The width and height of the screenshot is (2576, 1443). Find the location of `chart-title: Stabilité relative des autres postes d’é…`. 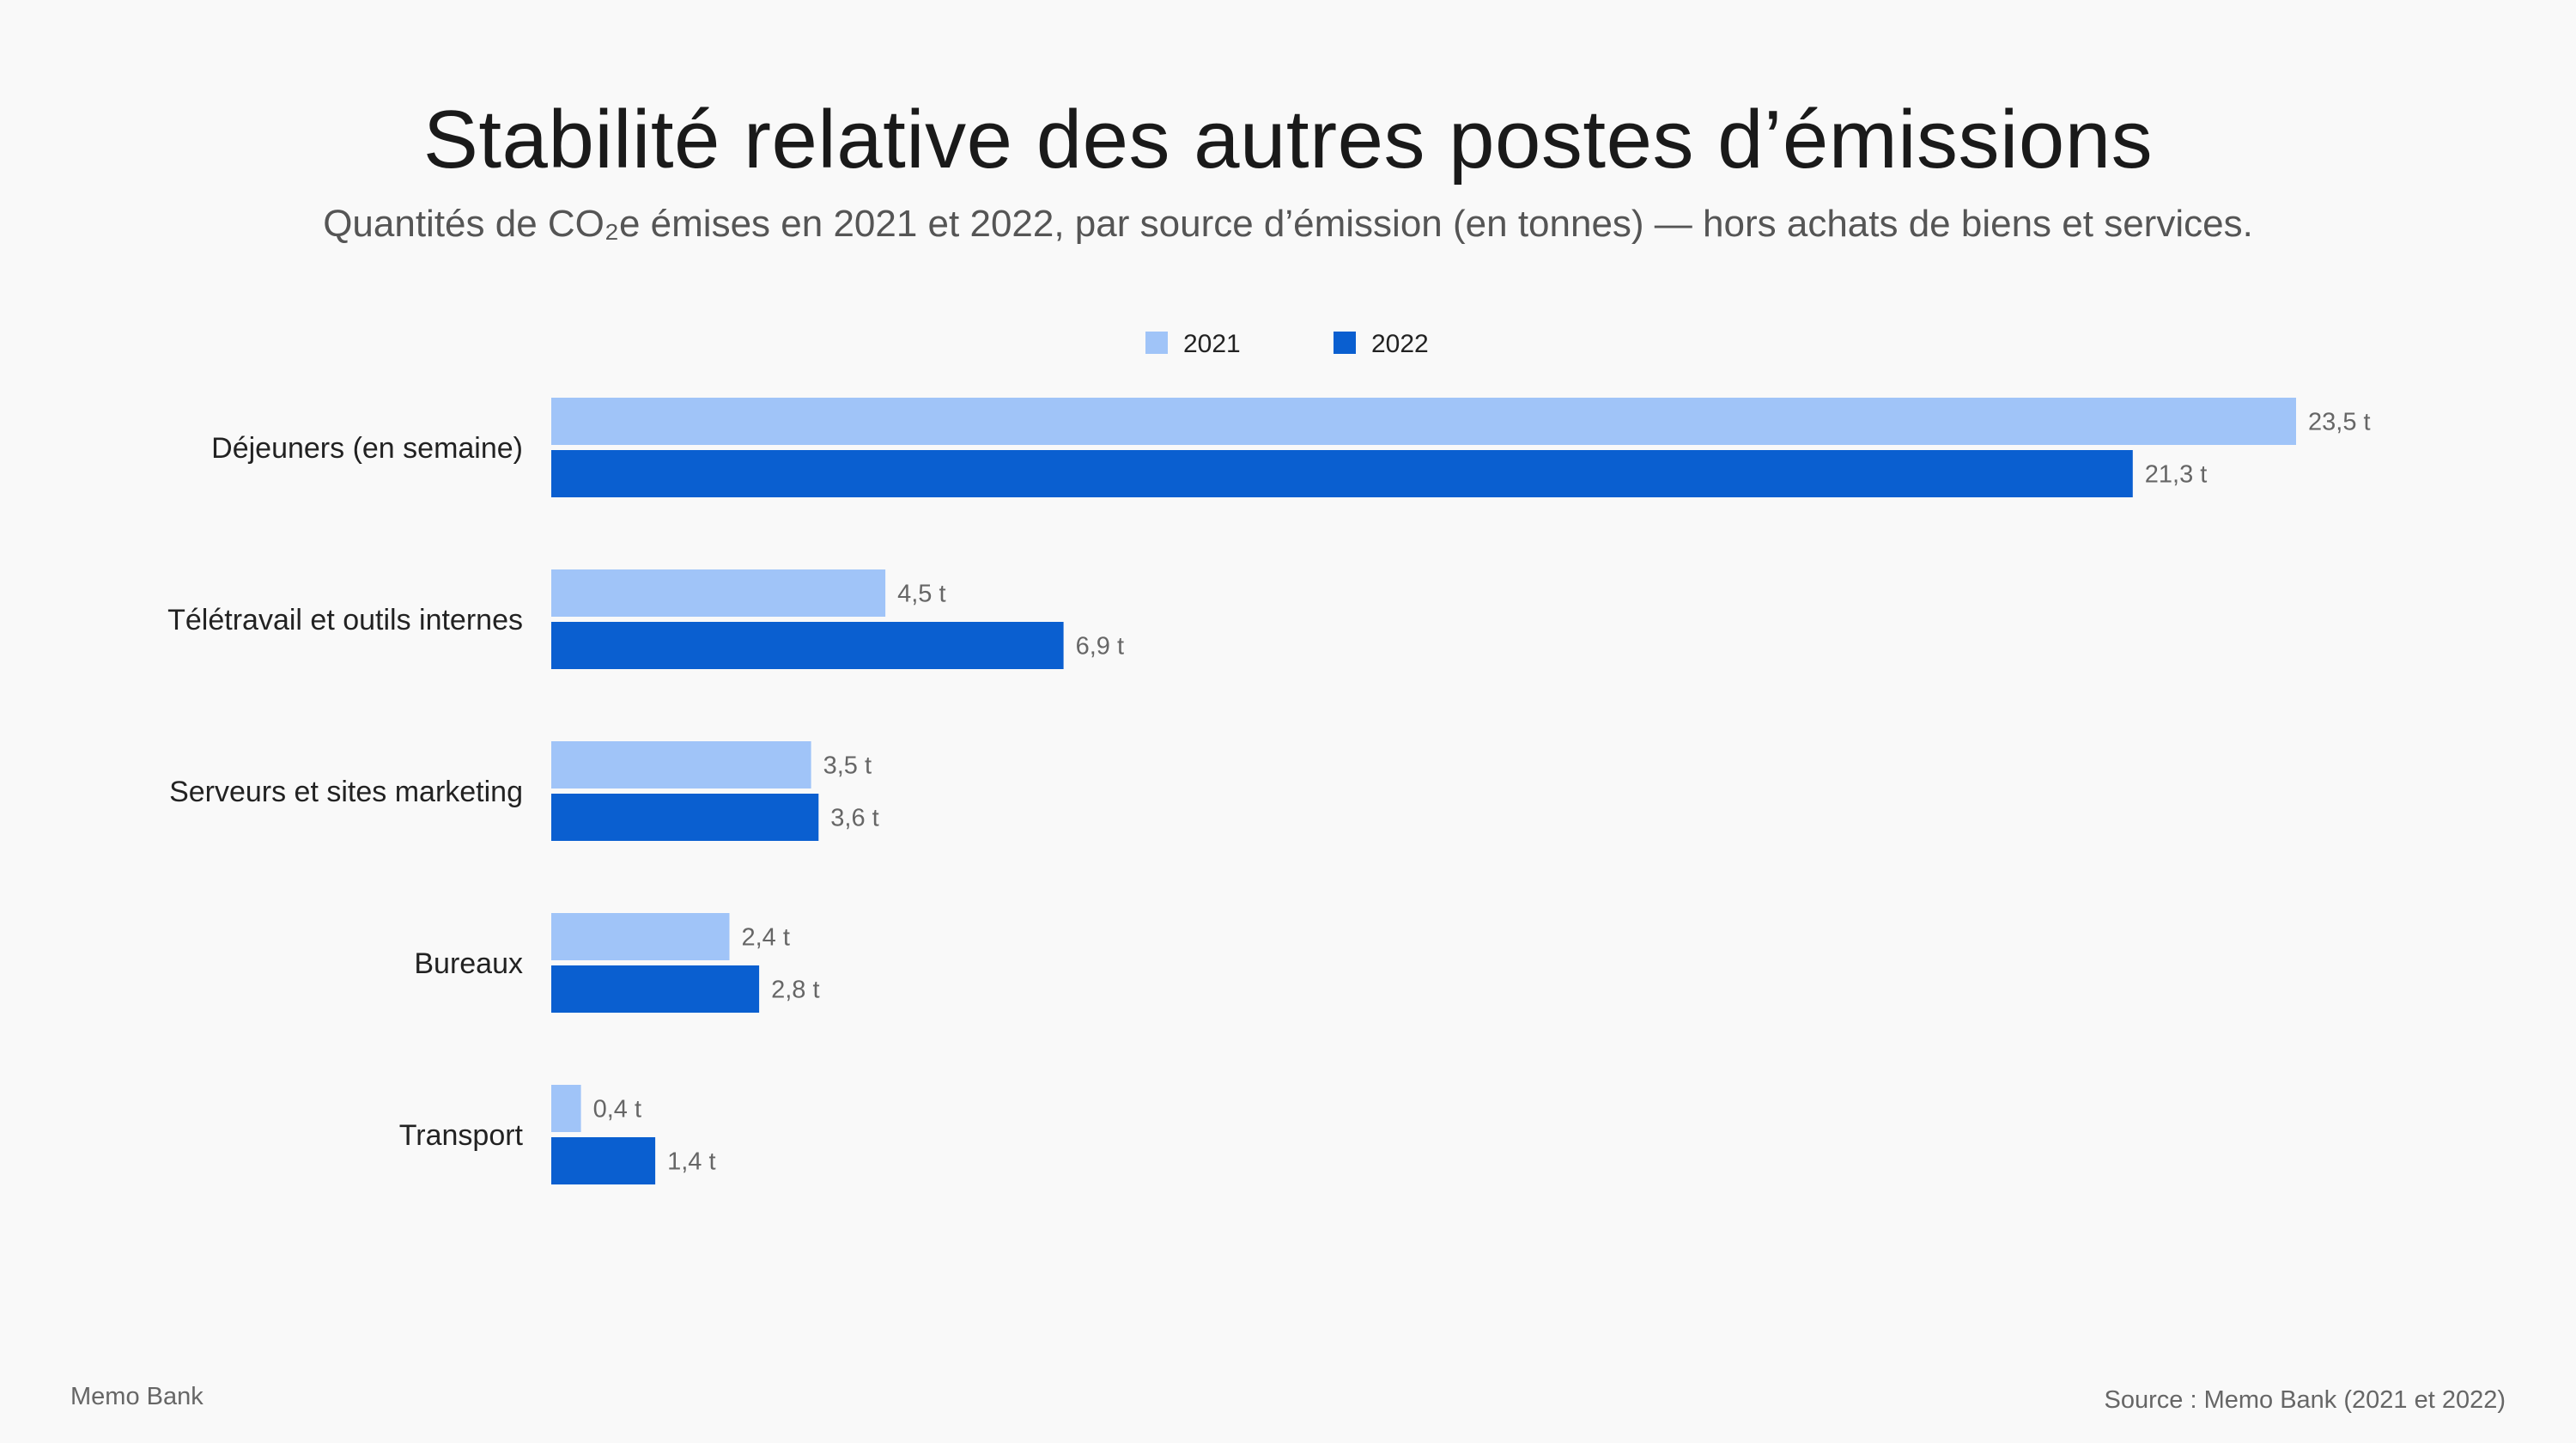

chart-title: Stabilité relative des autres postes d’é… is located at coordinates (1288, 140).